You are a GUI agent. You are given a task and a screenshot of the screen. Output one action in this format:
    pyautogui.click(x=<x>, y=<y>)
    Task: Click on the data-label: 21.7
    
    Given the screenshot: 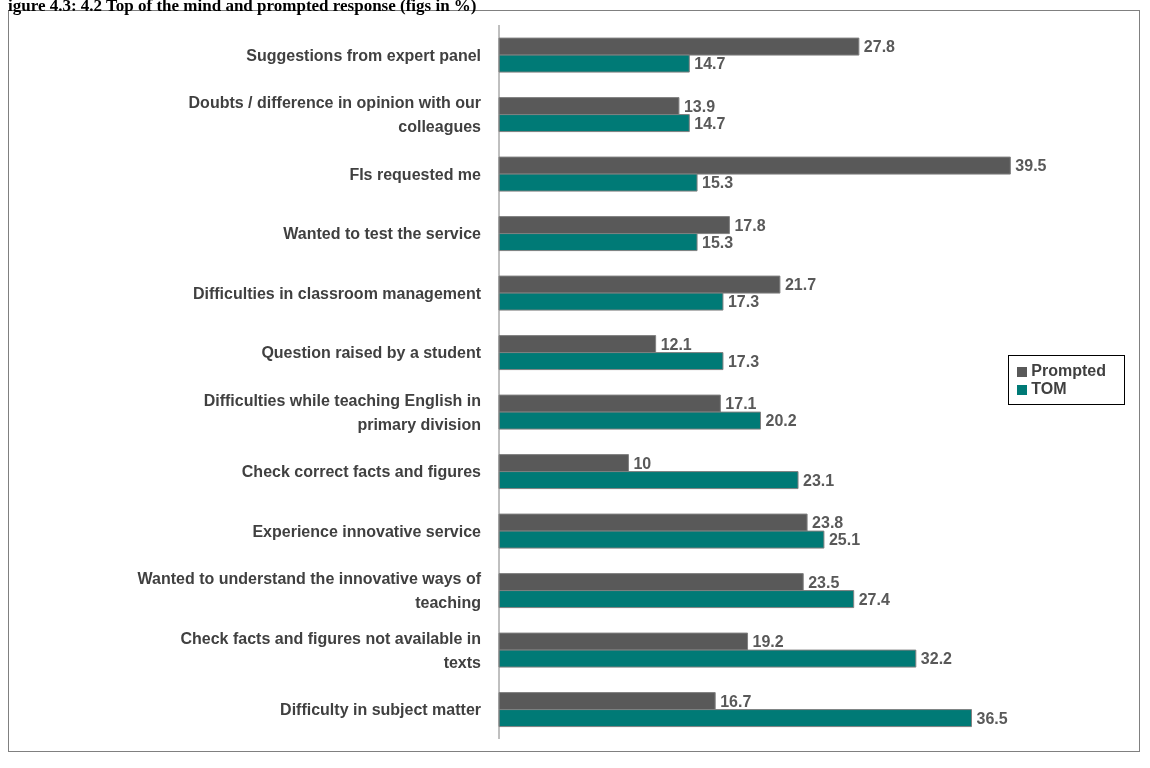 What is the action you would take?
    pyautogui.click(x=800, y=285)
    